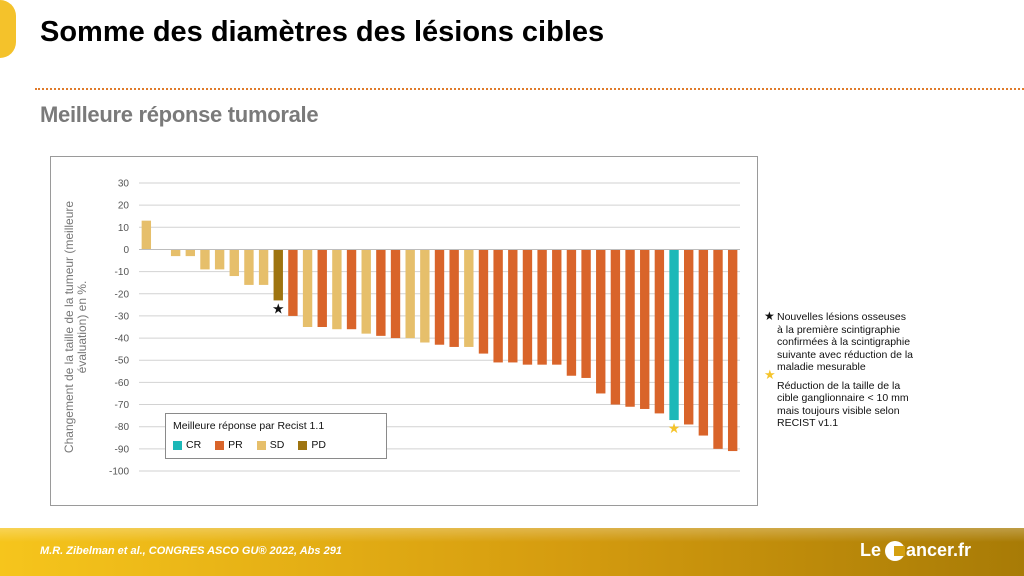 This screenshot has width=1024, height=576. What do you see at coordinates (122, 316) in the screenshot?
I see `y-tick-label: -30` at bounding box center [122, 316].